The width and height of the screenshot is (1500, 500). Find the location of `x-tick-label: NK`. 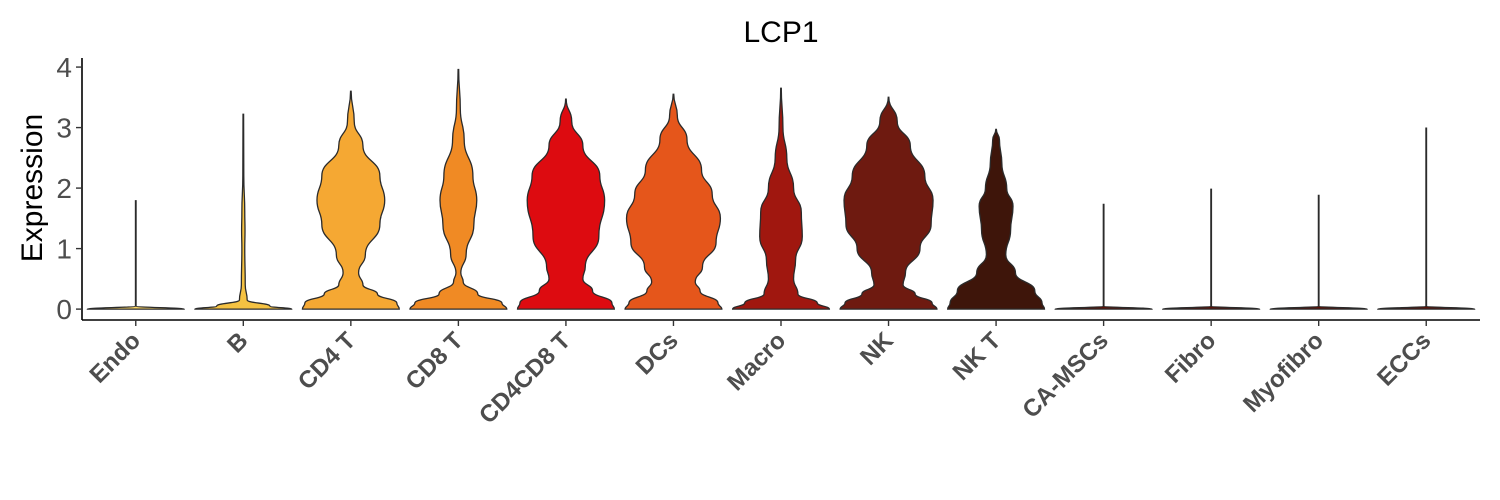

x-tick-label: NK is located at coordinates (877, 349).